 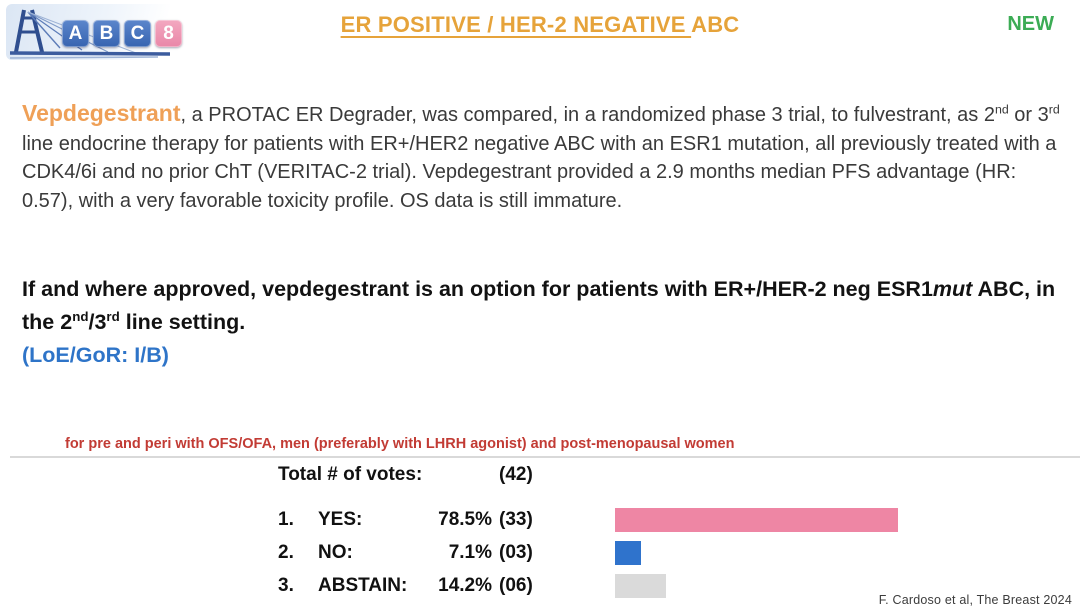 I want to click on vote-count: (33), so click(x=516, y=519).